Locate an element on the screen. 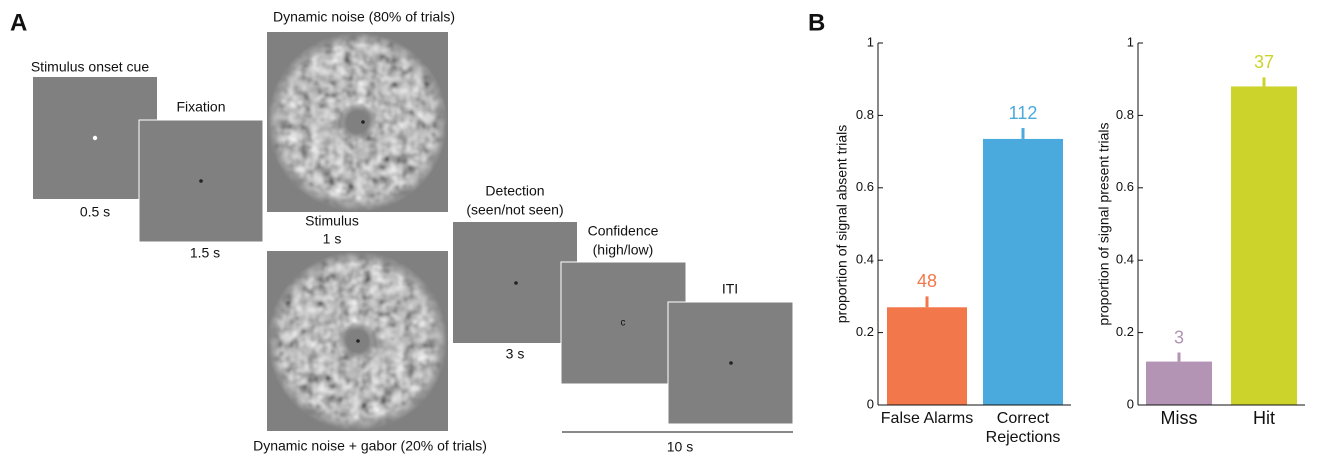  caption: Confidence is located at coordinates (623, 231).